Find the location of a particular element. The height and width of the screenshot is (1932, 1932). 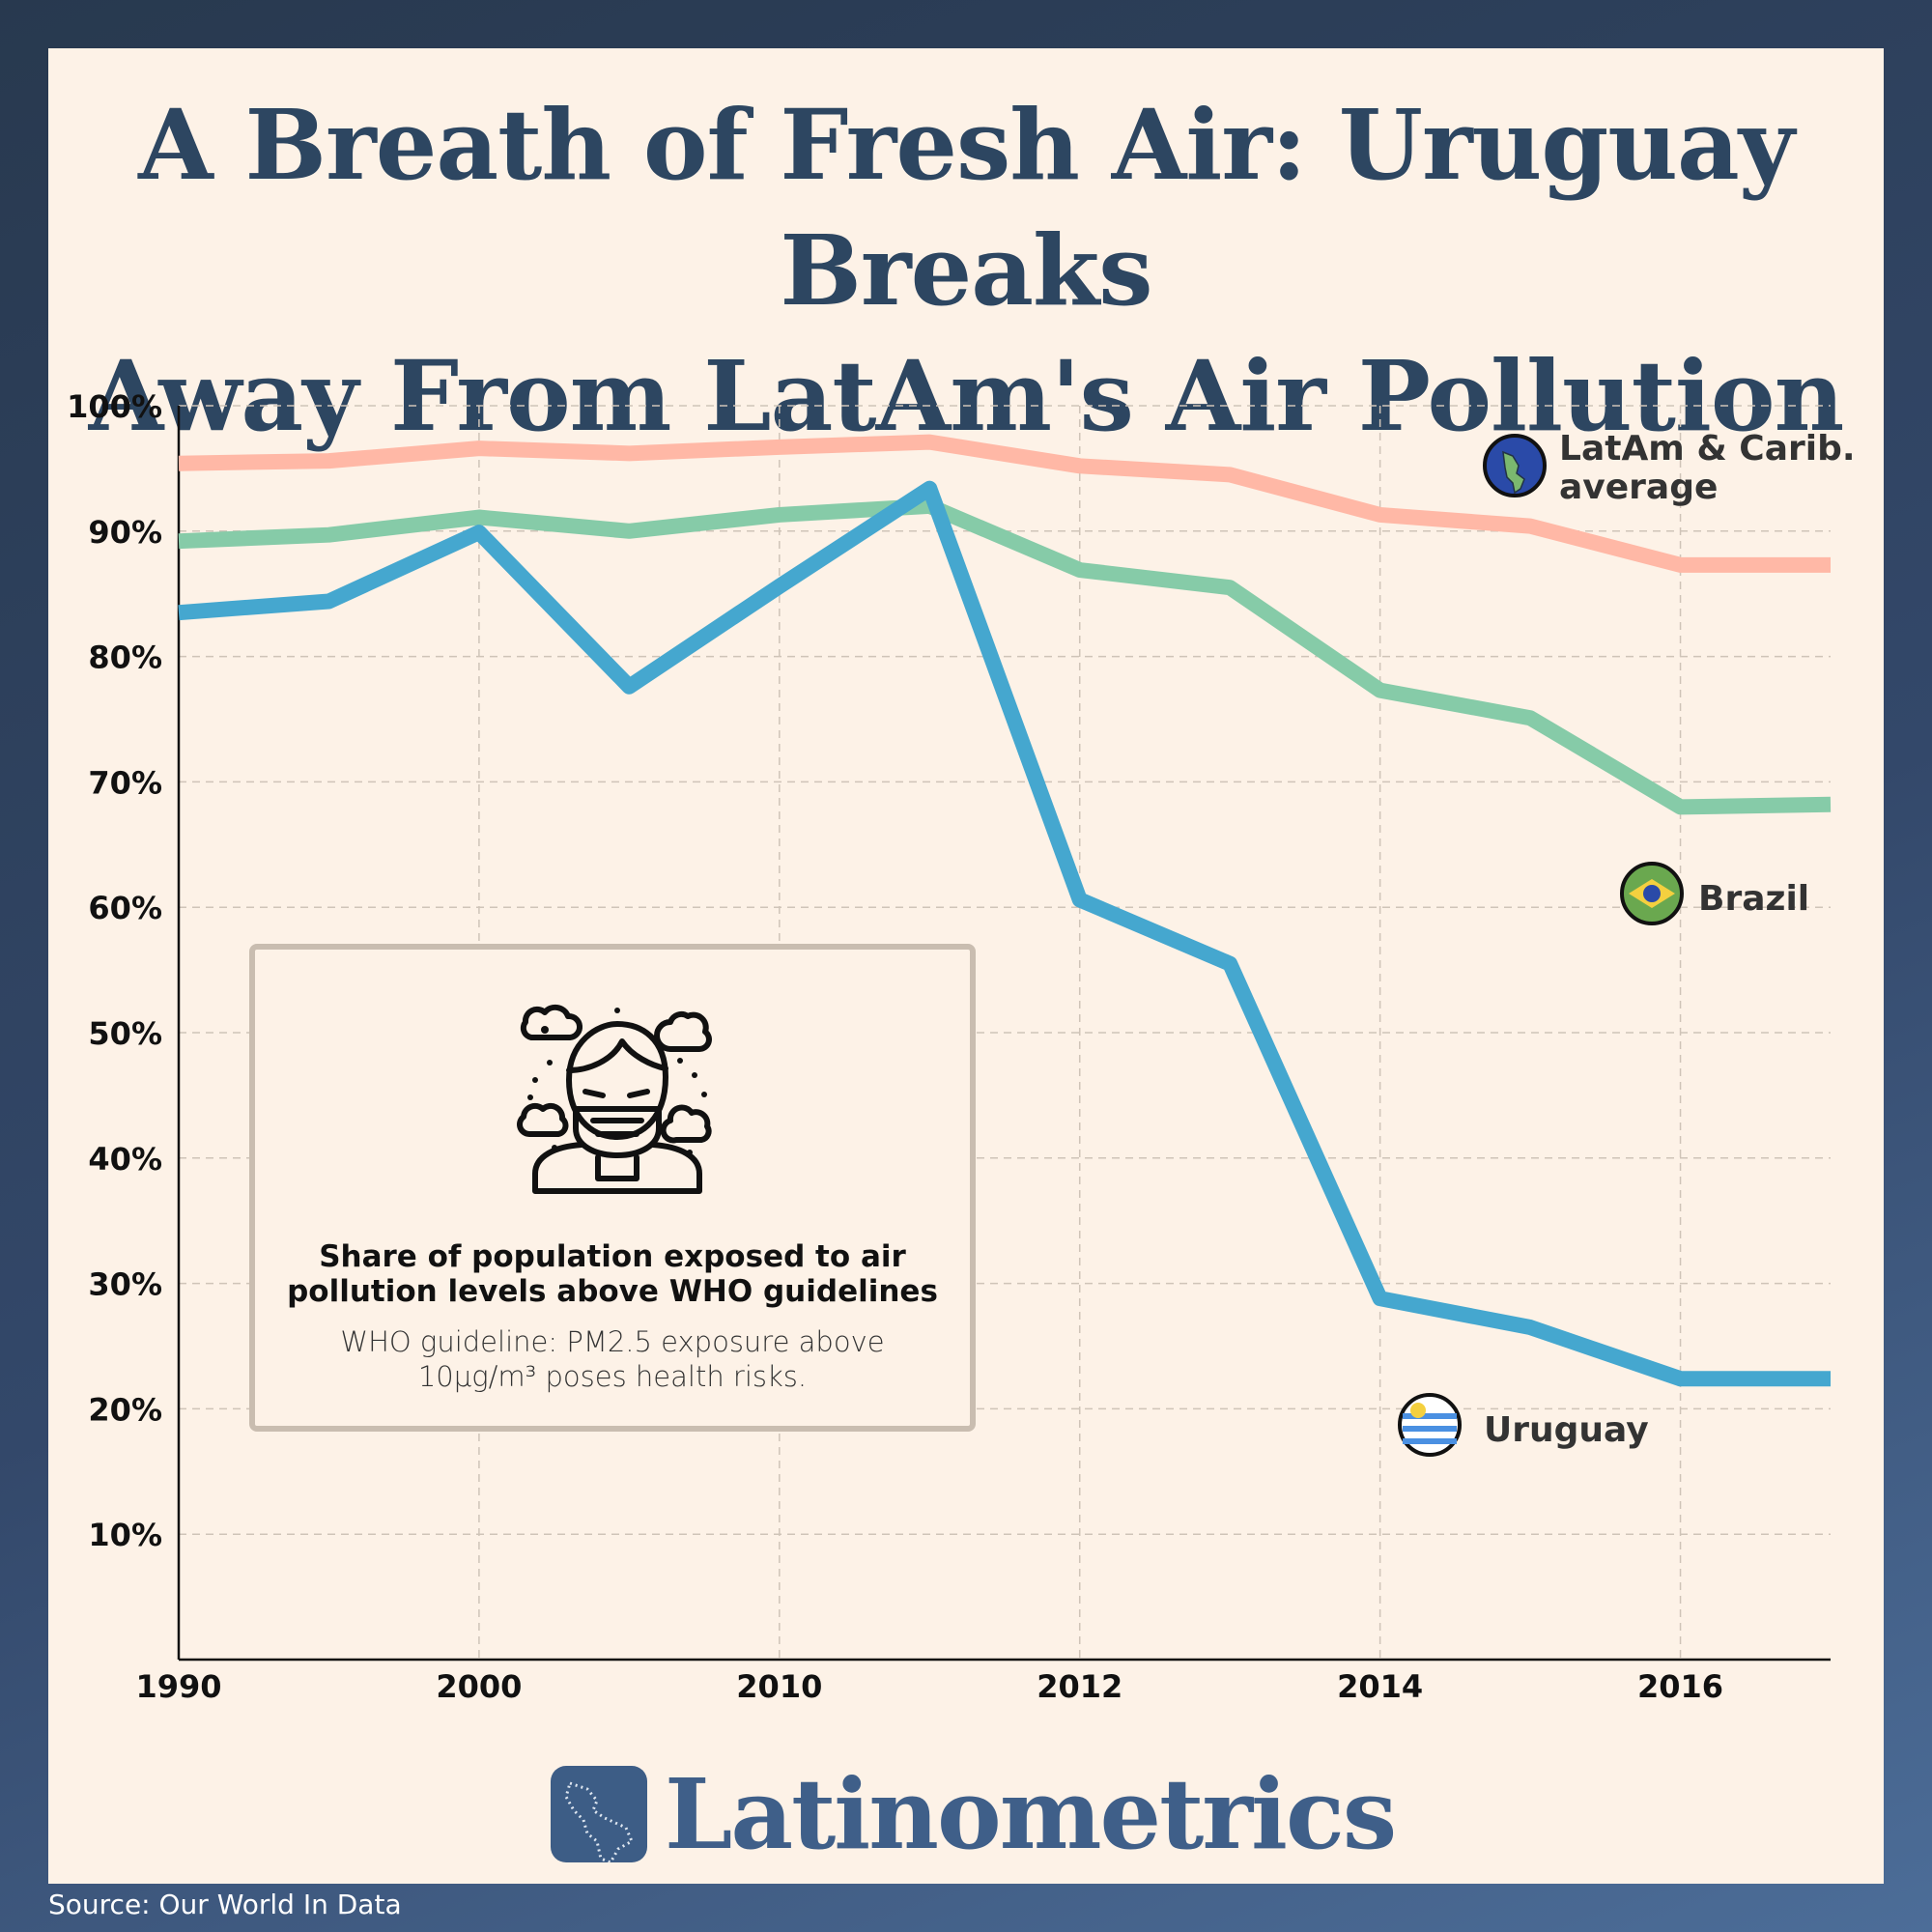

y-tick-label: 100% is located at coordinates (114, 406).